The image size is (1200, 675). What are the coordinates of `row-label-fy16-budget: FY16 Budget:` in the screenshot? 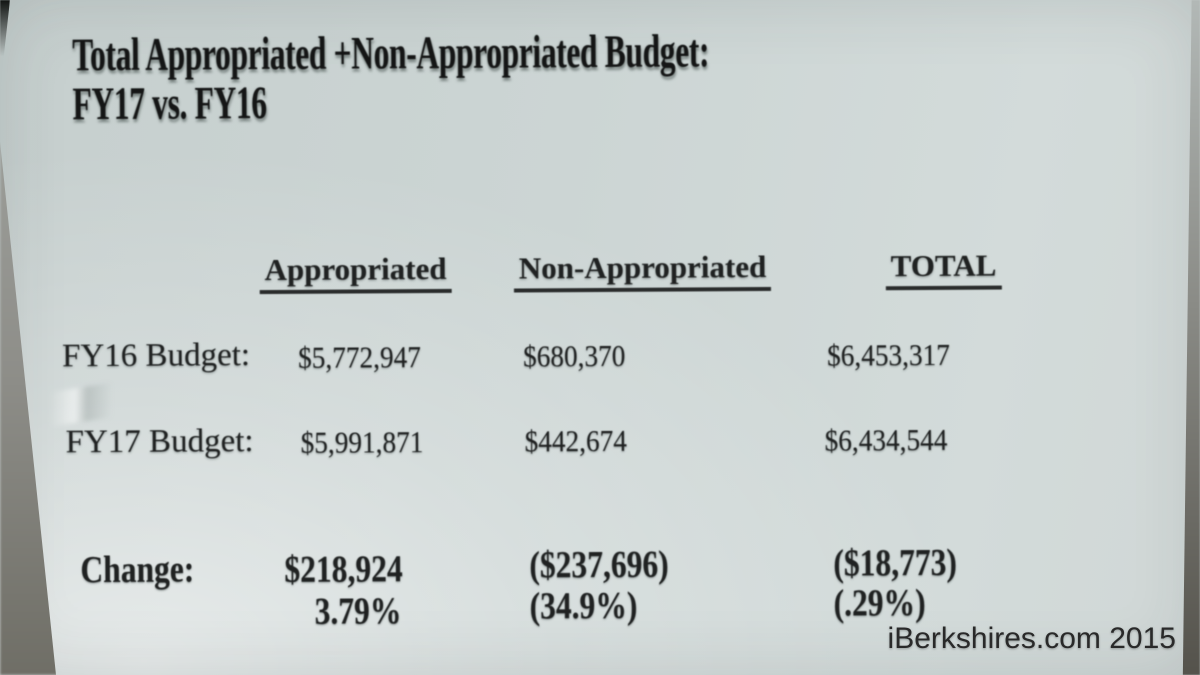 It's located at (156, 356).